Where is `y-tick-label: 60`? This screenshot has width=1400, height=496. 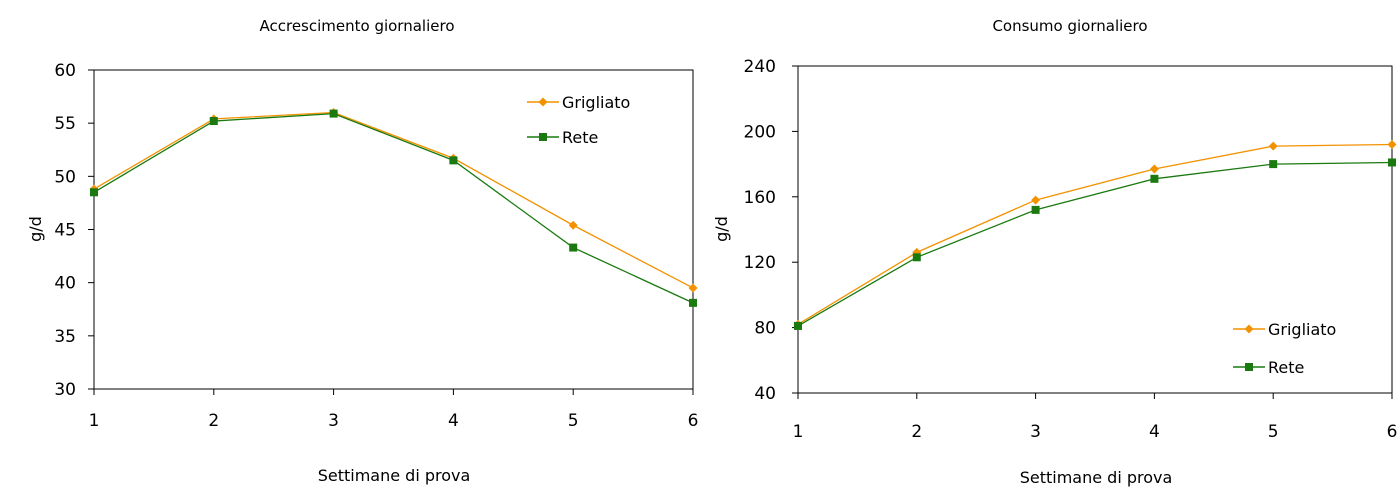 y-tick-label: 60 is located at coordinates (65, 71).